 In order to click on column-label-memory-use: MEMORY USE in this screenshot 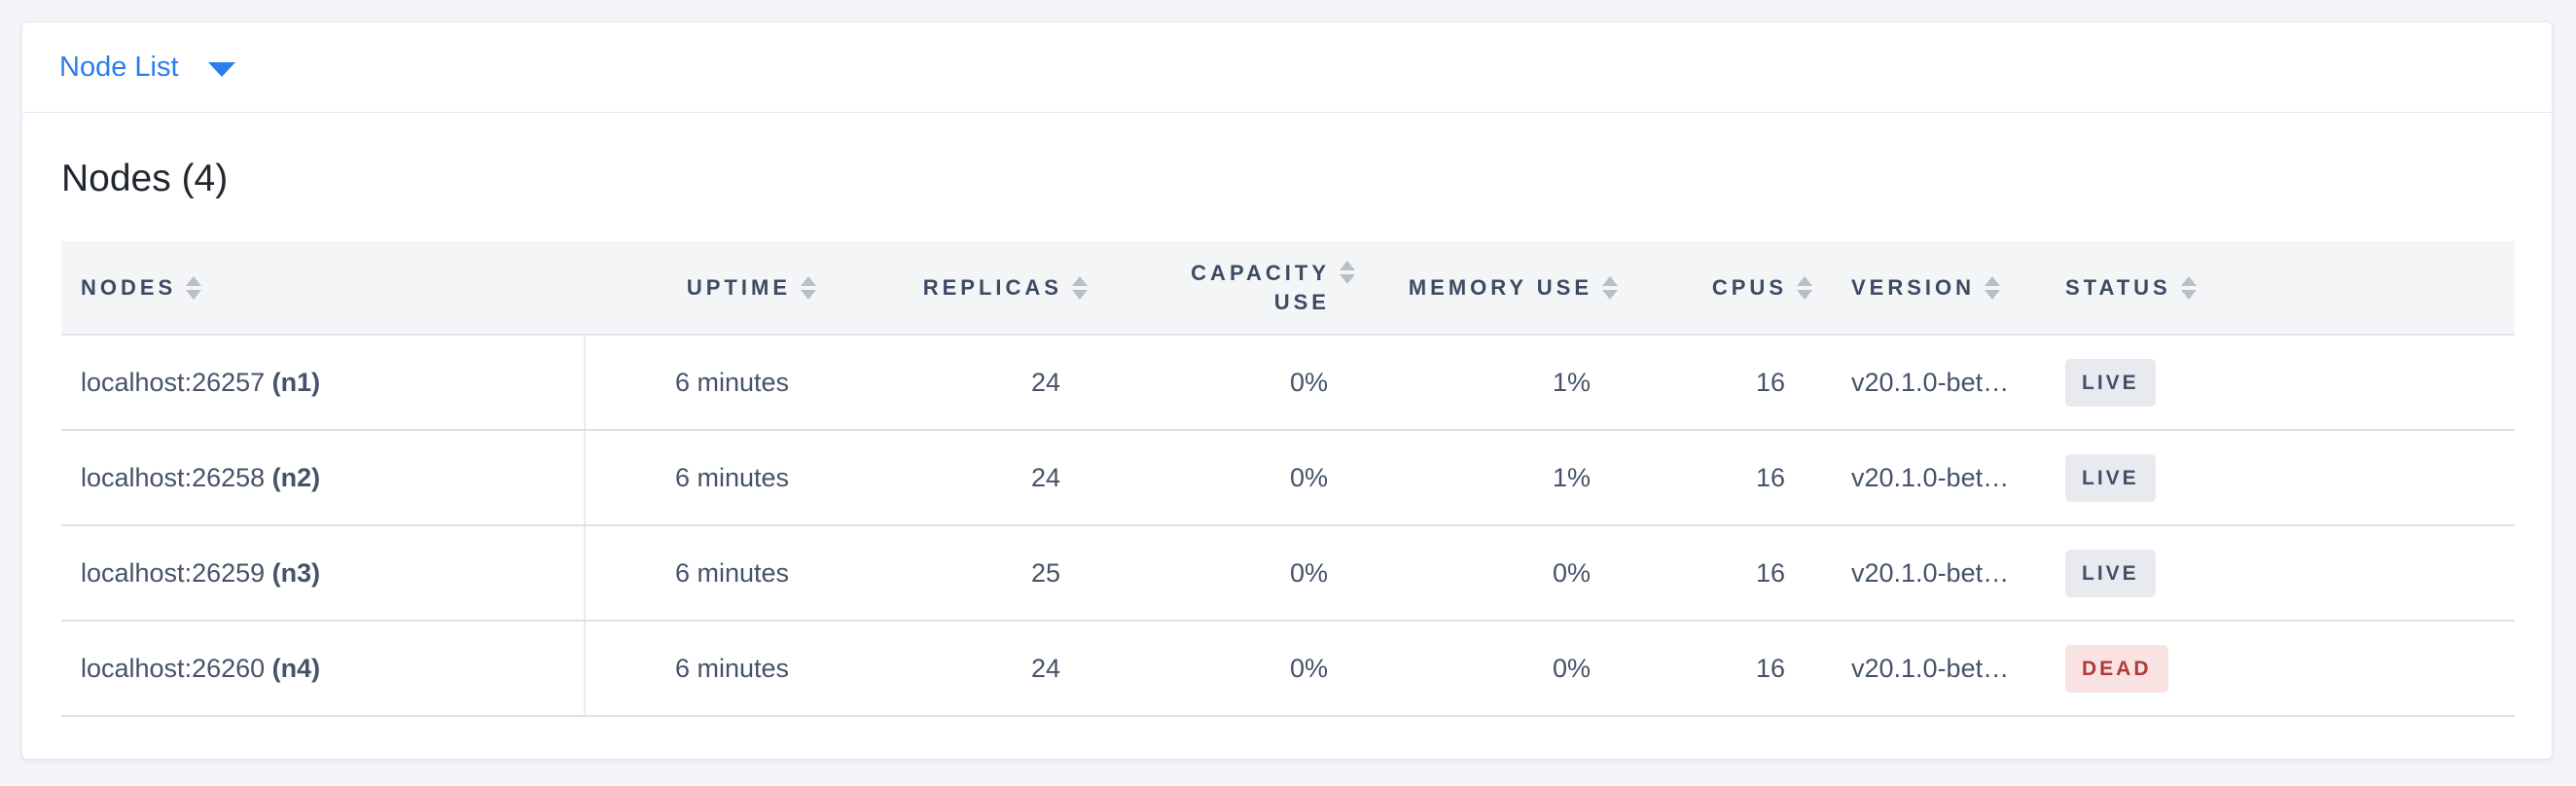, I will do `click(1500, 287)`.